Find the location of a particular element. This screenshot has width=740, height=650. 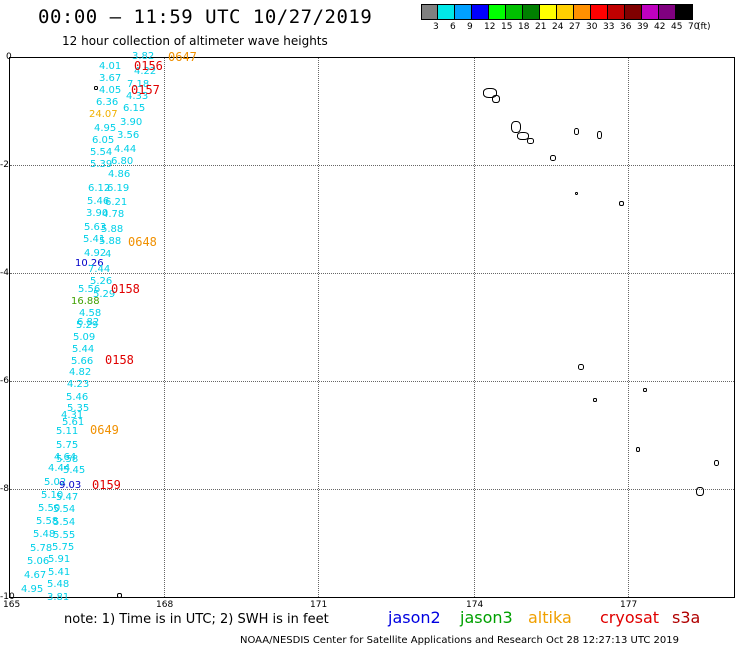

wave-height-value: 9.03 is located at coordinates (70, 485).